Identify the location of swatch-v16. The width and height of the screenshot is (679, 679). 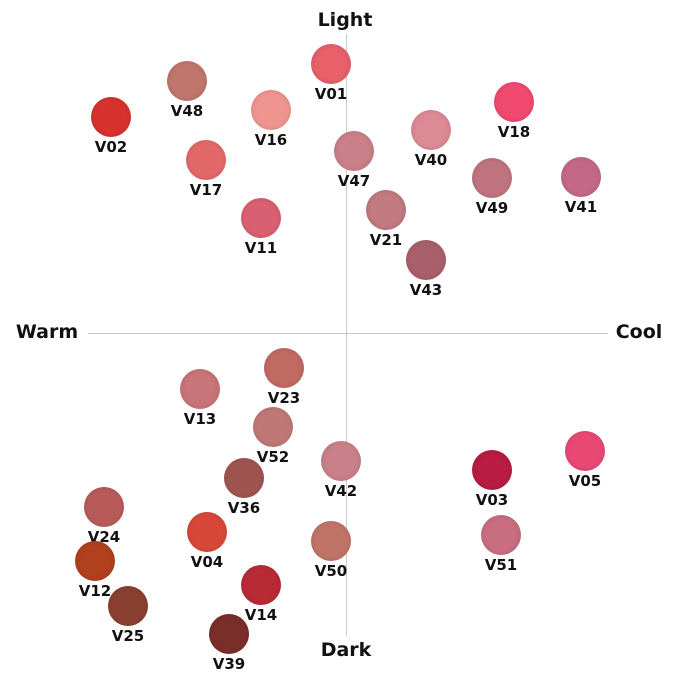
(271, 110).